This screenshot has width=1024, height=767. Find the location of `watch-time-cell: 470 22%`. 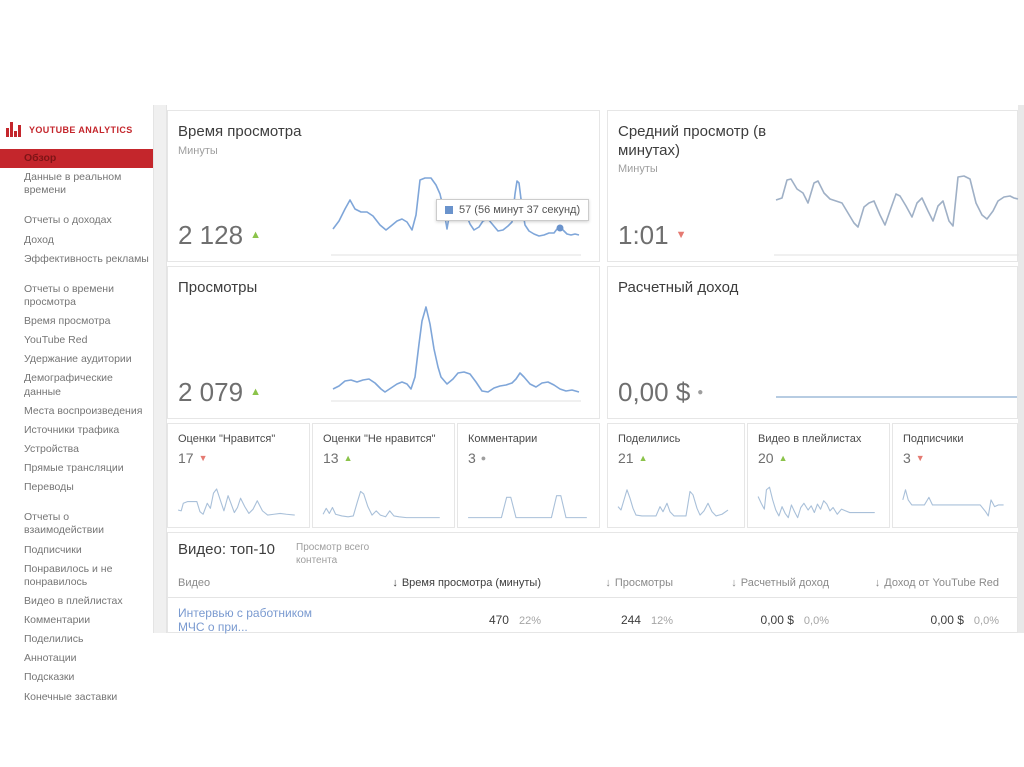

watch-time-cell: 470 22% is located at coordinates (514, 620).